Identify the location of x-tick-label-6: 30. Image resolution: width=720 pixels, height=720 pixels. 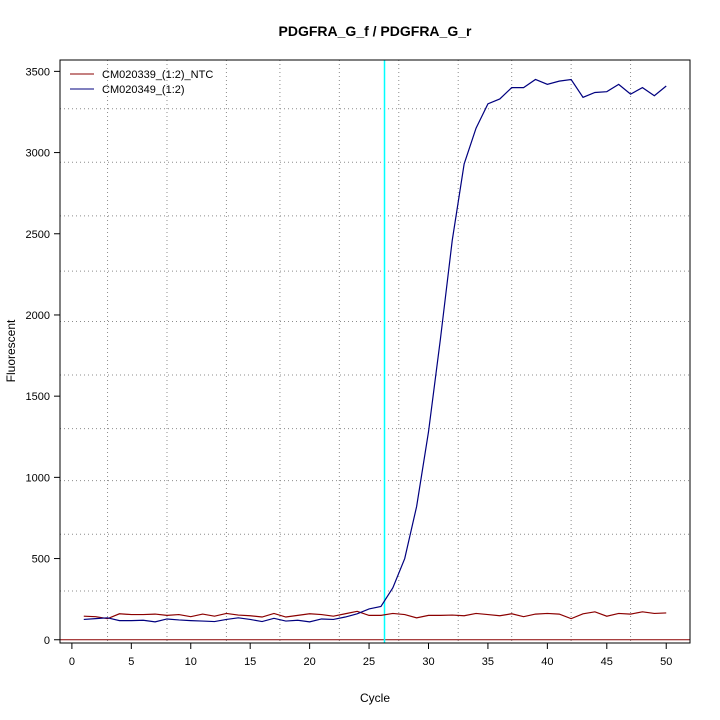
(428, 662).